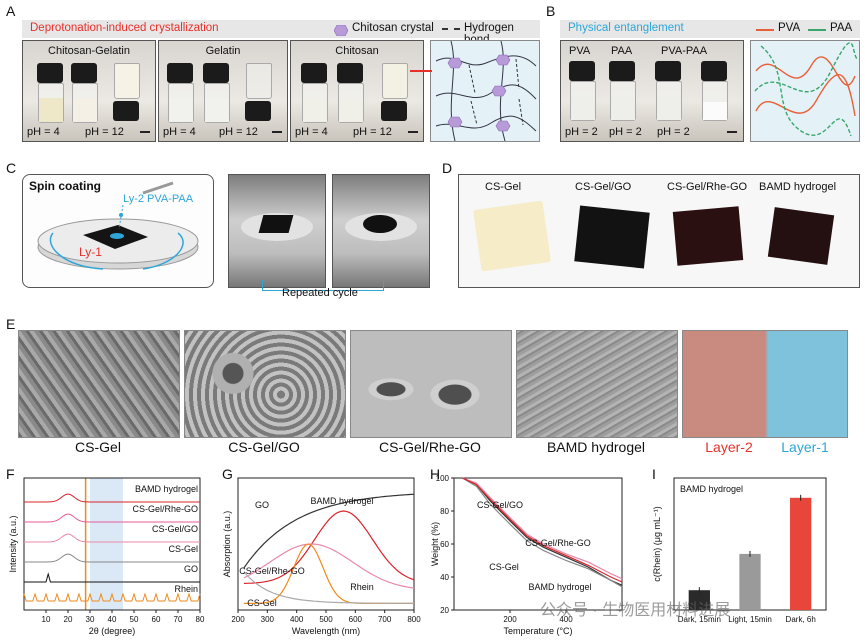 This screenshot has height=641, width=865. I want to click on ph-label: pH = 4, so click(179, 132).